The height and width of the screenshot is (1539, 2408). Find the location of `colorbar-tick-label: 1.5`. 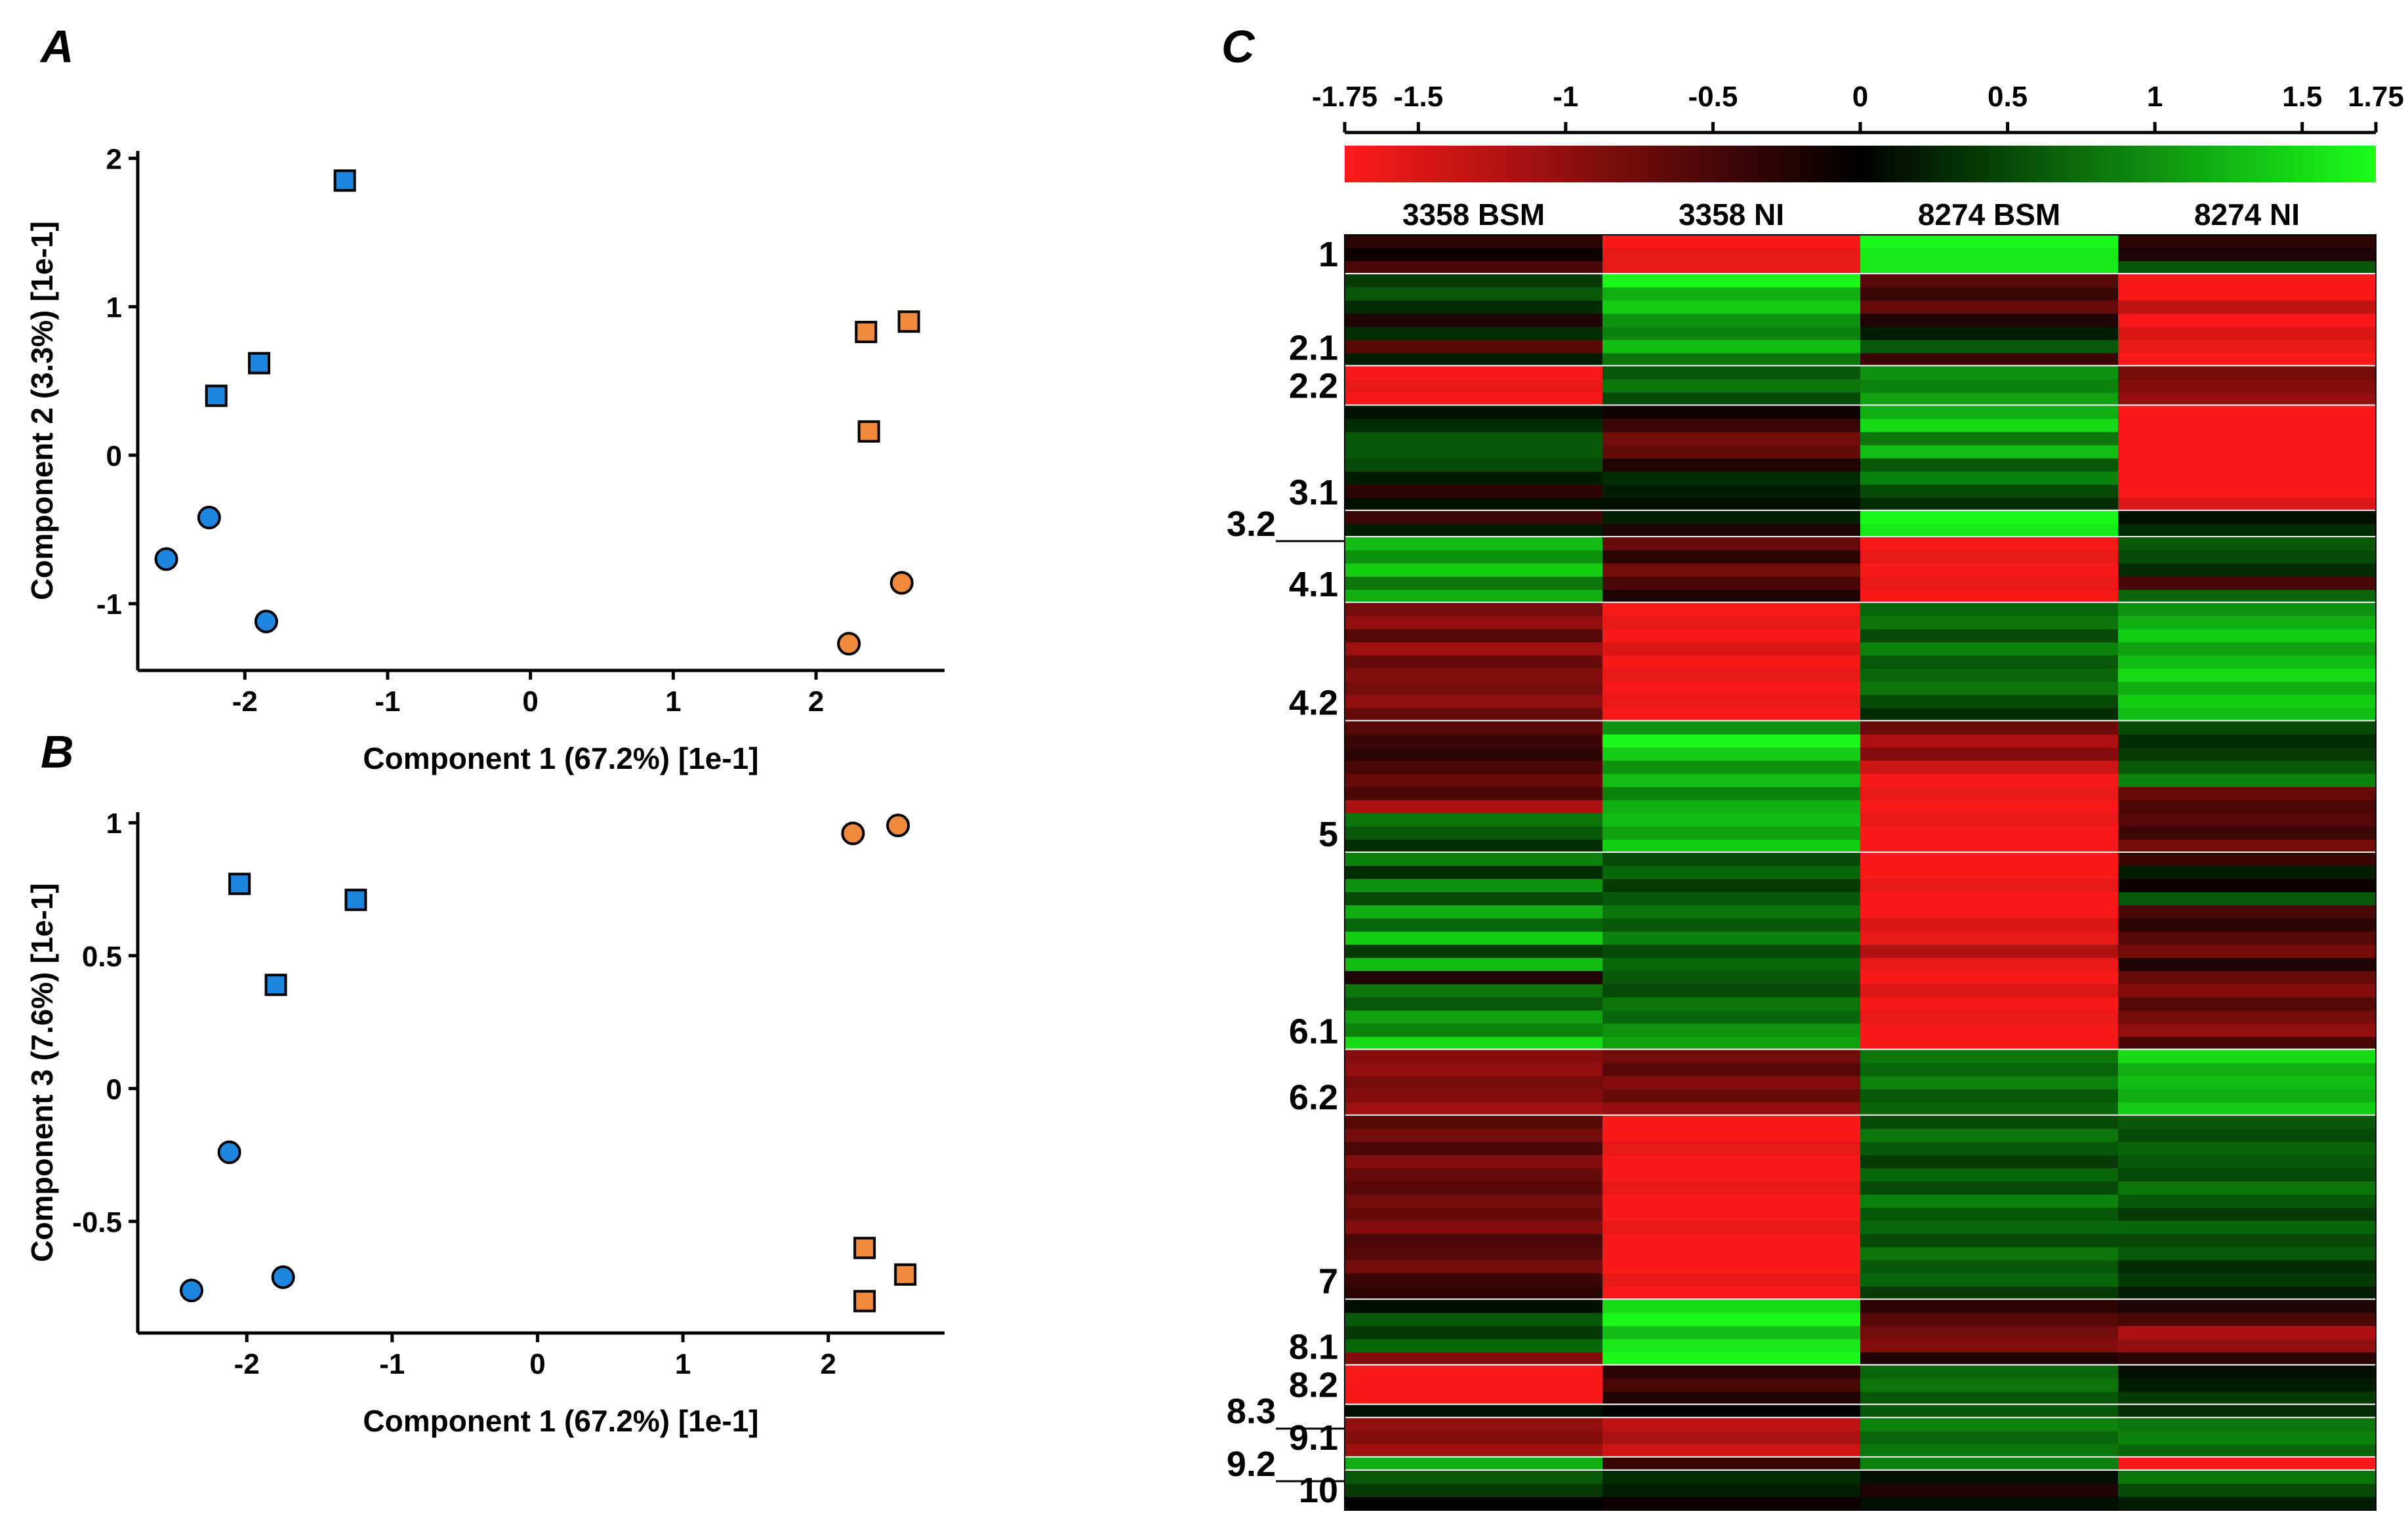

colorbar-tick-label: 1.5 is located at coordinates (2302, 97).